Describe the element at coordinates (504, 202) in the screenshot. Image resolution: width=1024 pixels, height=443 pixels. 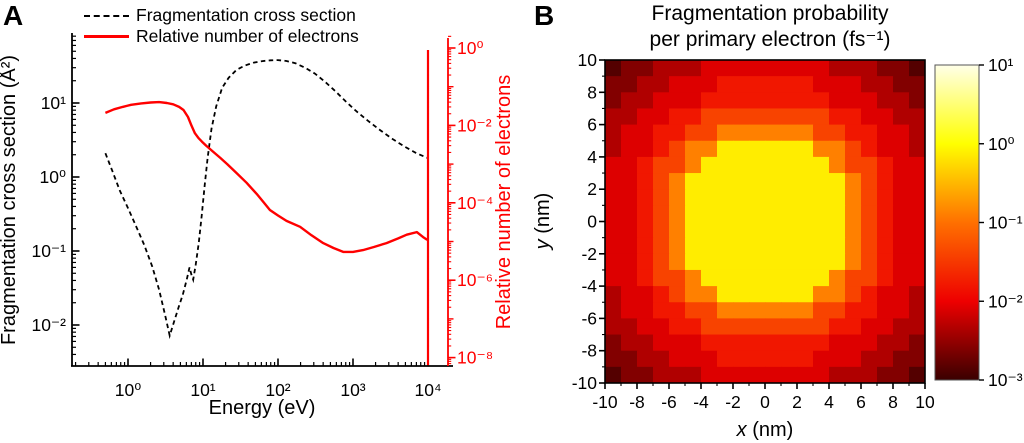
I see `panel-a-y-right-axis-label: Relative number of electrons` at that location.